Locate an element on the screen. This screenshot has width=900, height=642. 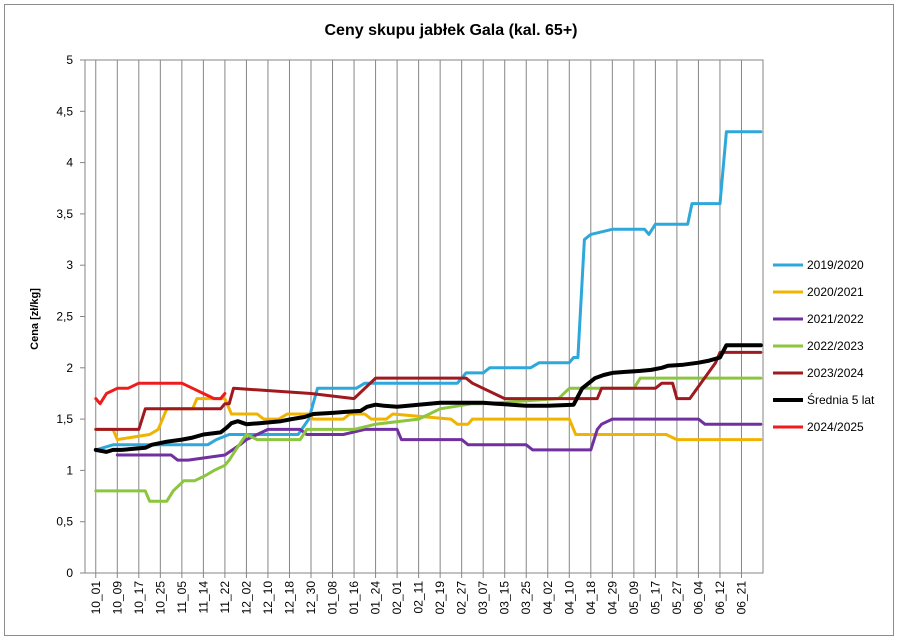
legend-label: 2019/2020 is located at coordinates (835, 265).